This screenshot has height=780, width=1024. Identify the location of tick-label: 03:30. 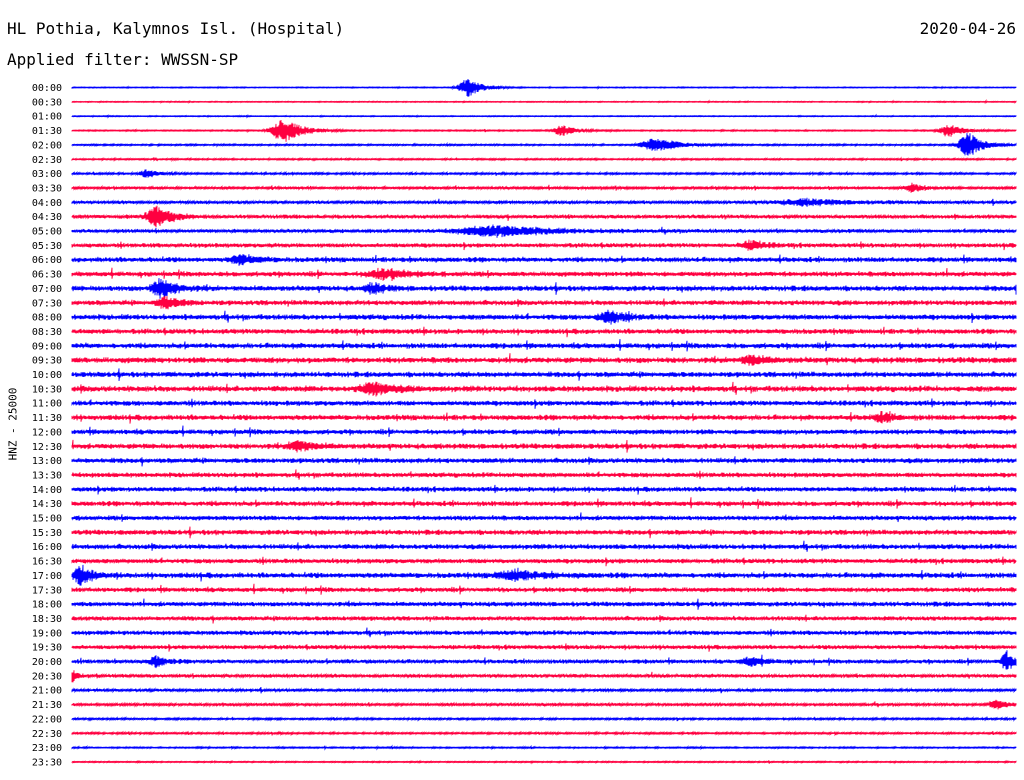
(47, 188).